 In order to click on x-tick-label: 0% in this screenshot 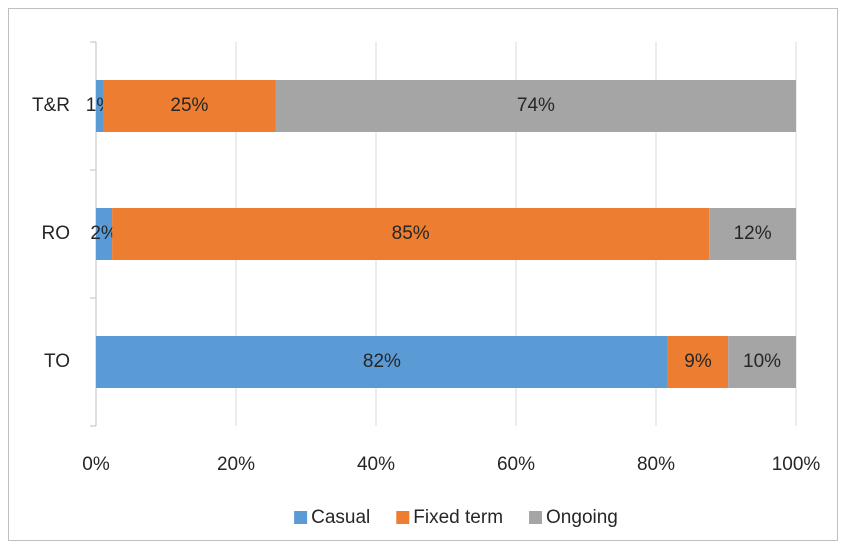, I will do `click(96, 464)`.